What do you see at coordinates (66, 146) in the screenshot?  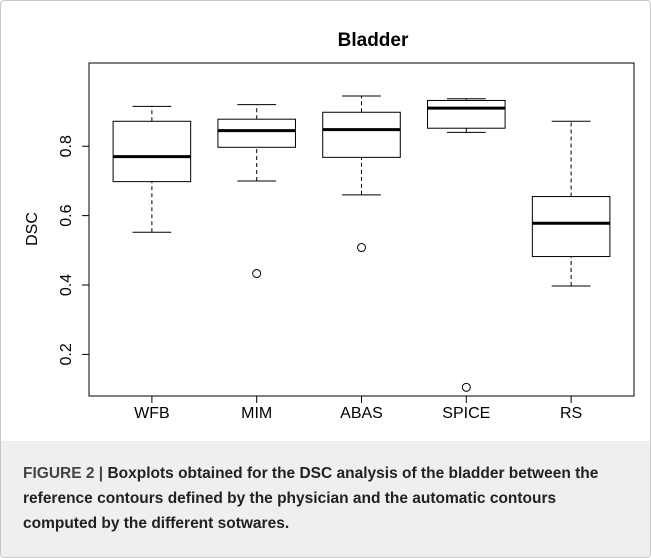 I see `y-tick-label: 0.8` at bounding box center [66, 146].